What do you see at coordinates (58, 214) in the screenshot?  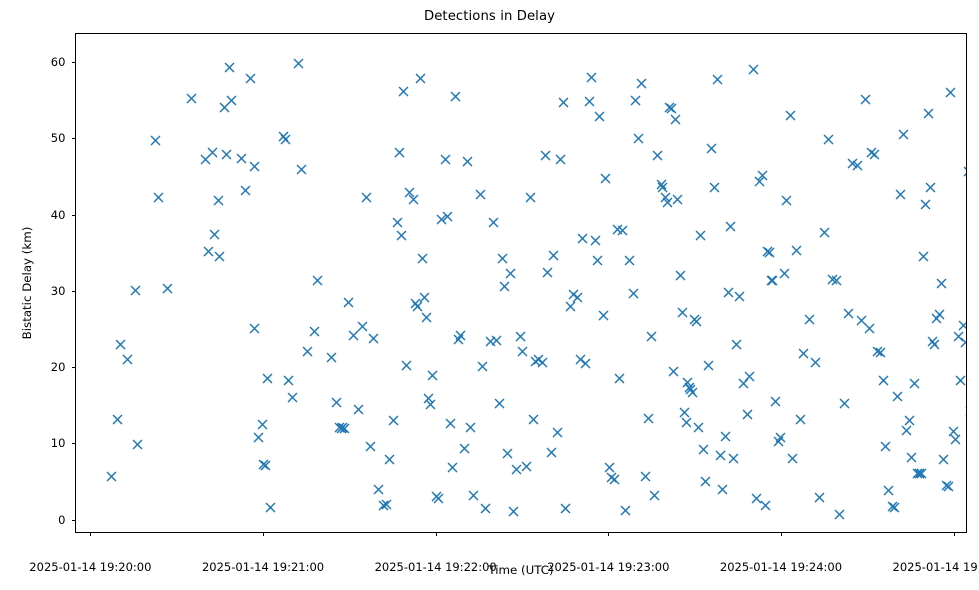 I see `y-tick-label: 40` at bounding box center [58, 214].